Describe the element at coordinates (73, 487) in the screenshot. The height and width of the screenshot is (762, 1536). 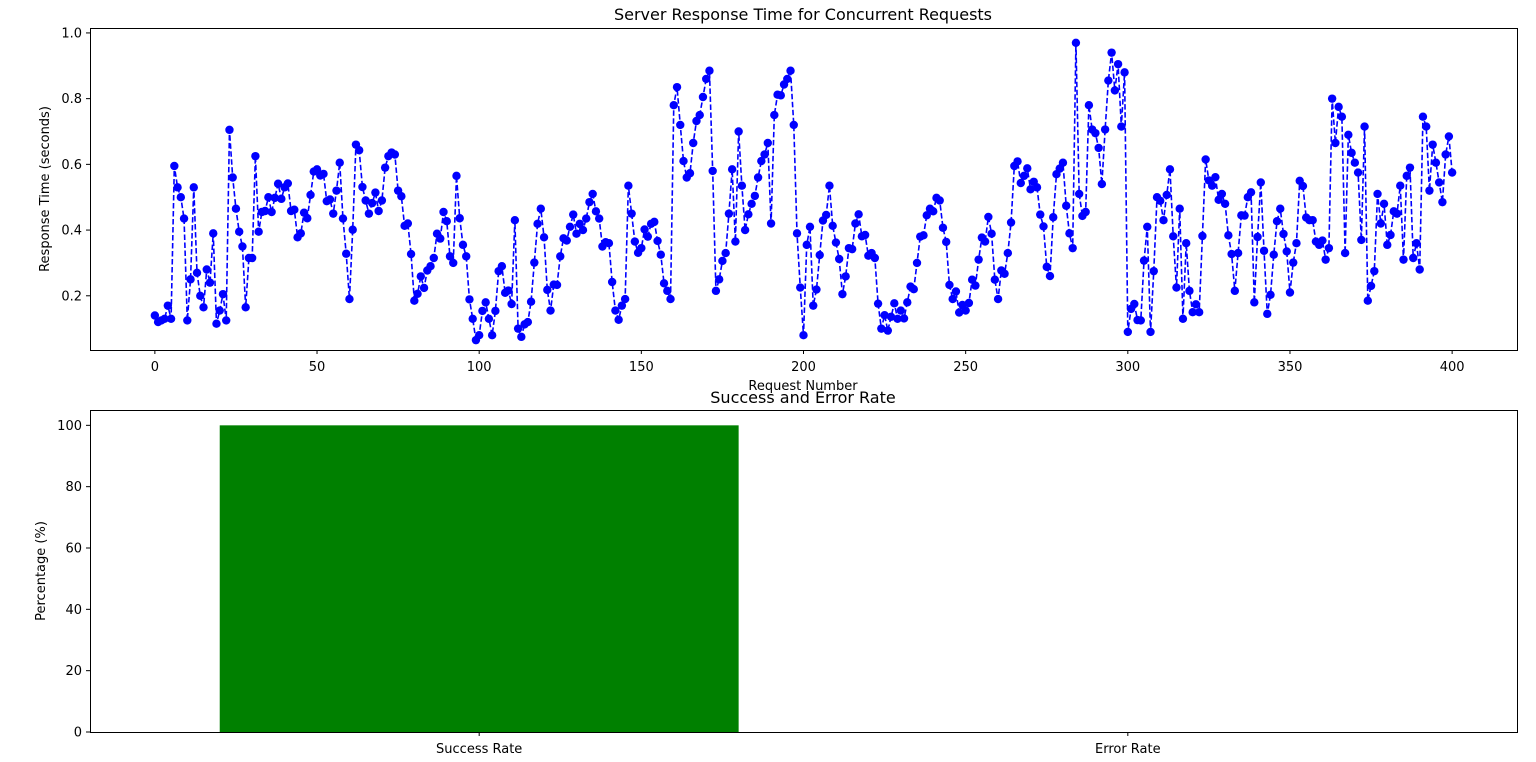
I see `y-tick-label: 80` at that location.